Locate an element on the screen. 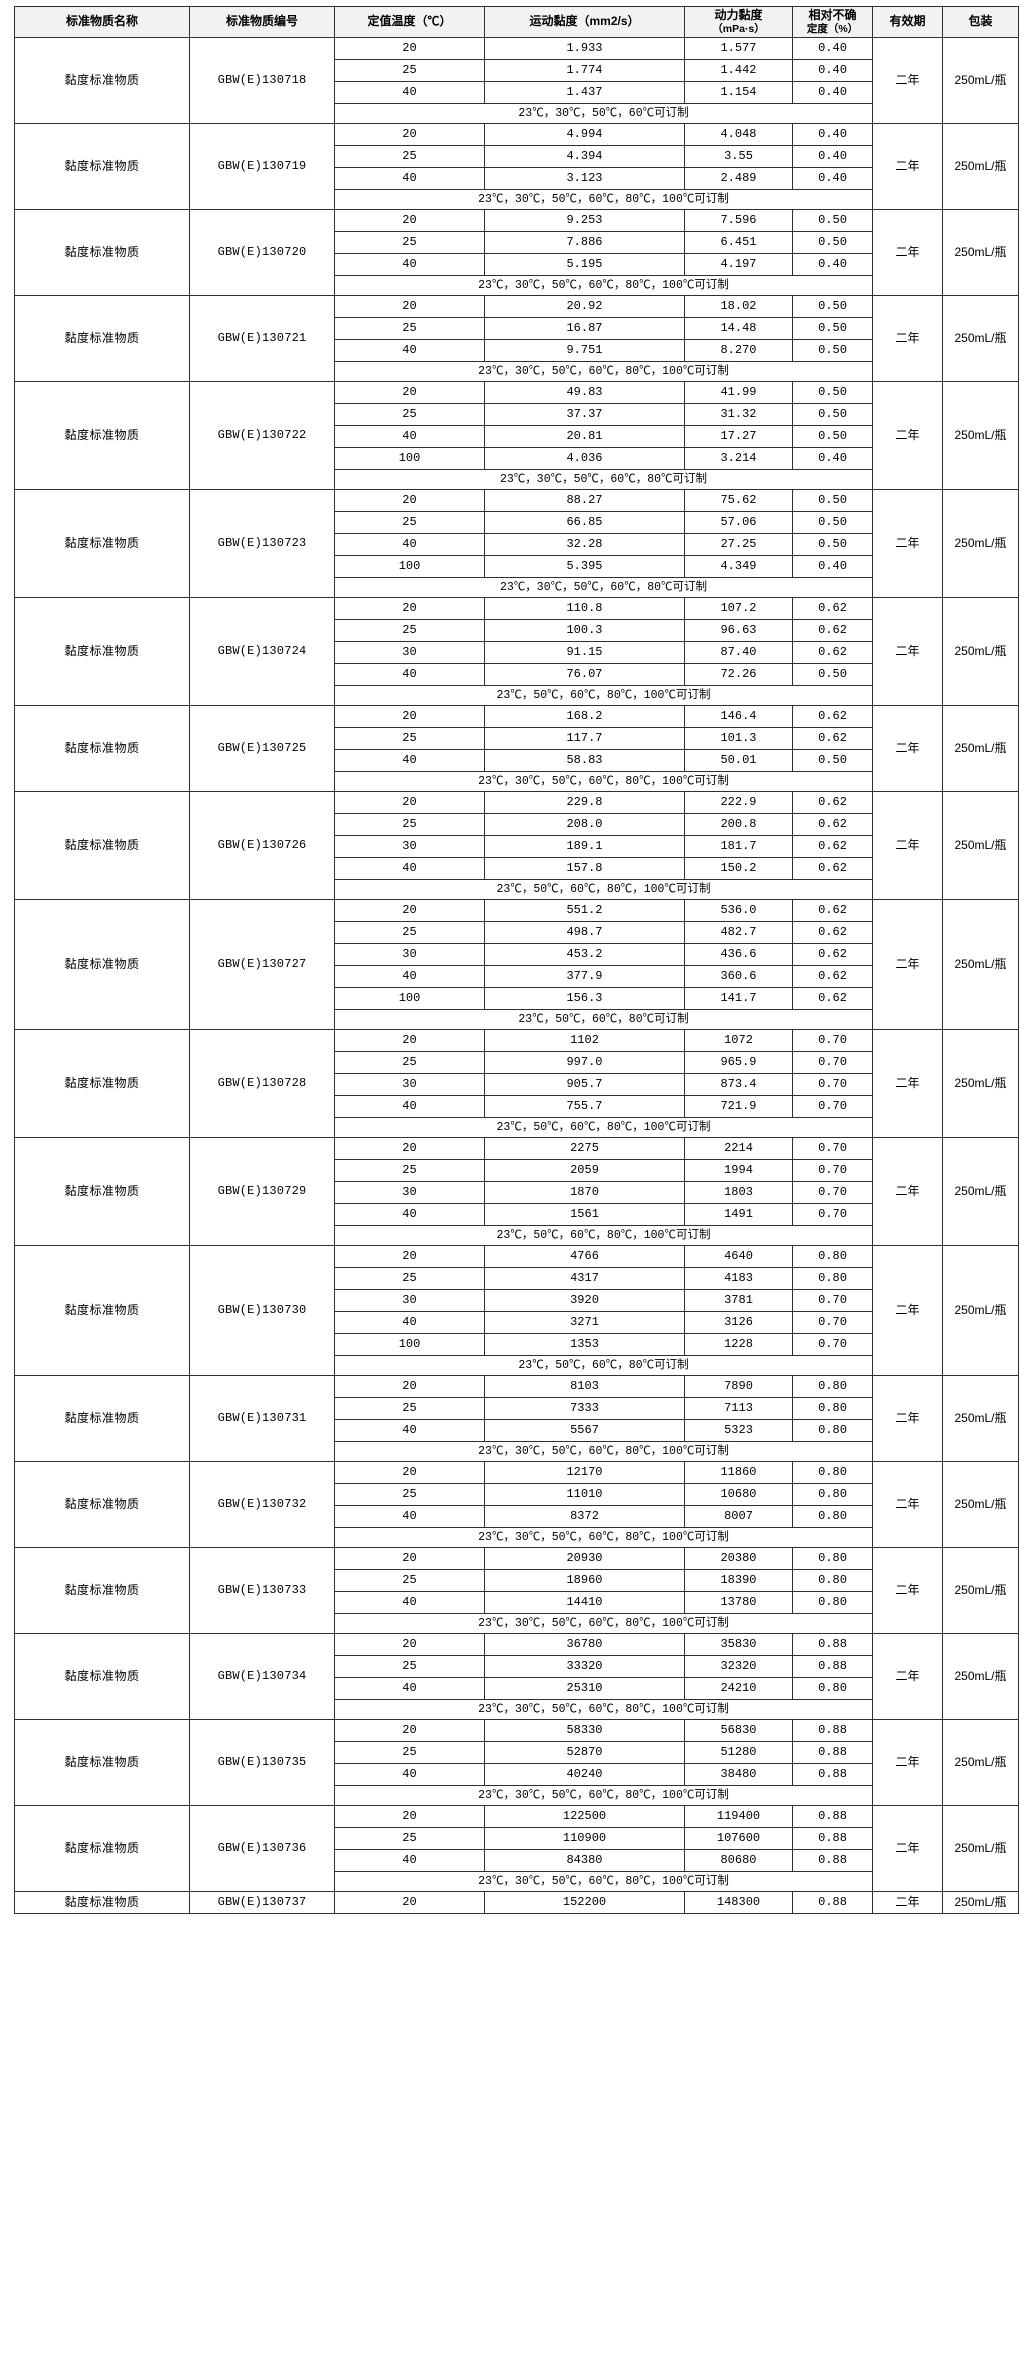  cell-kinematic-viscosity: 905.7 is located at coordinates (584, 1084).